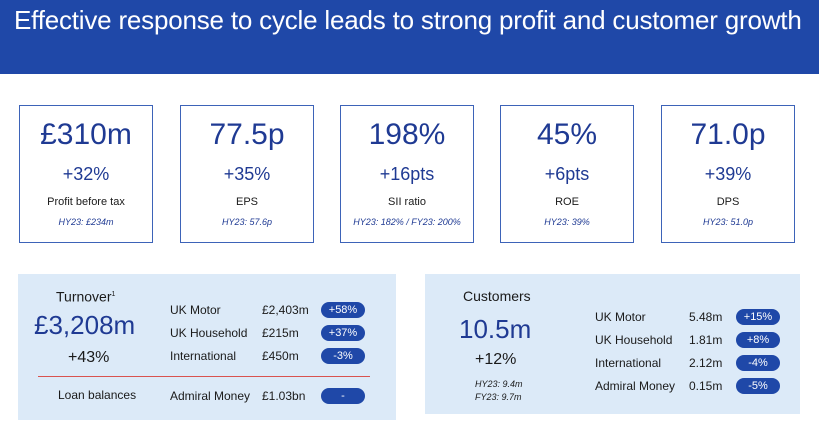 This screenshot has width=819, height=430. Describe the element at coordinates (203, 356) in the screenshot. I see `turnover-row-label: International` at that location.